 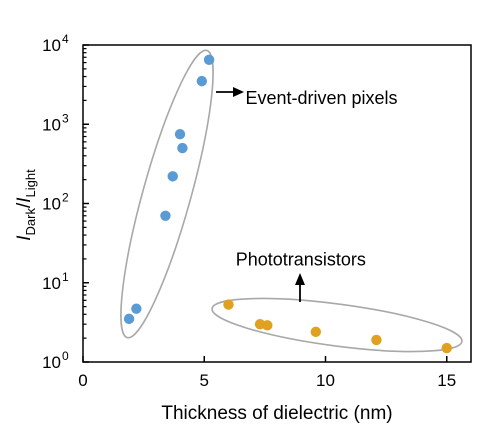 What do you see at coordinates (65, 39) in the screenshot?
I see `y-tick-exponent: 4` at bounding box center [65, 39].